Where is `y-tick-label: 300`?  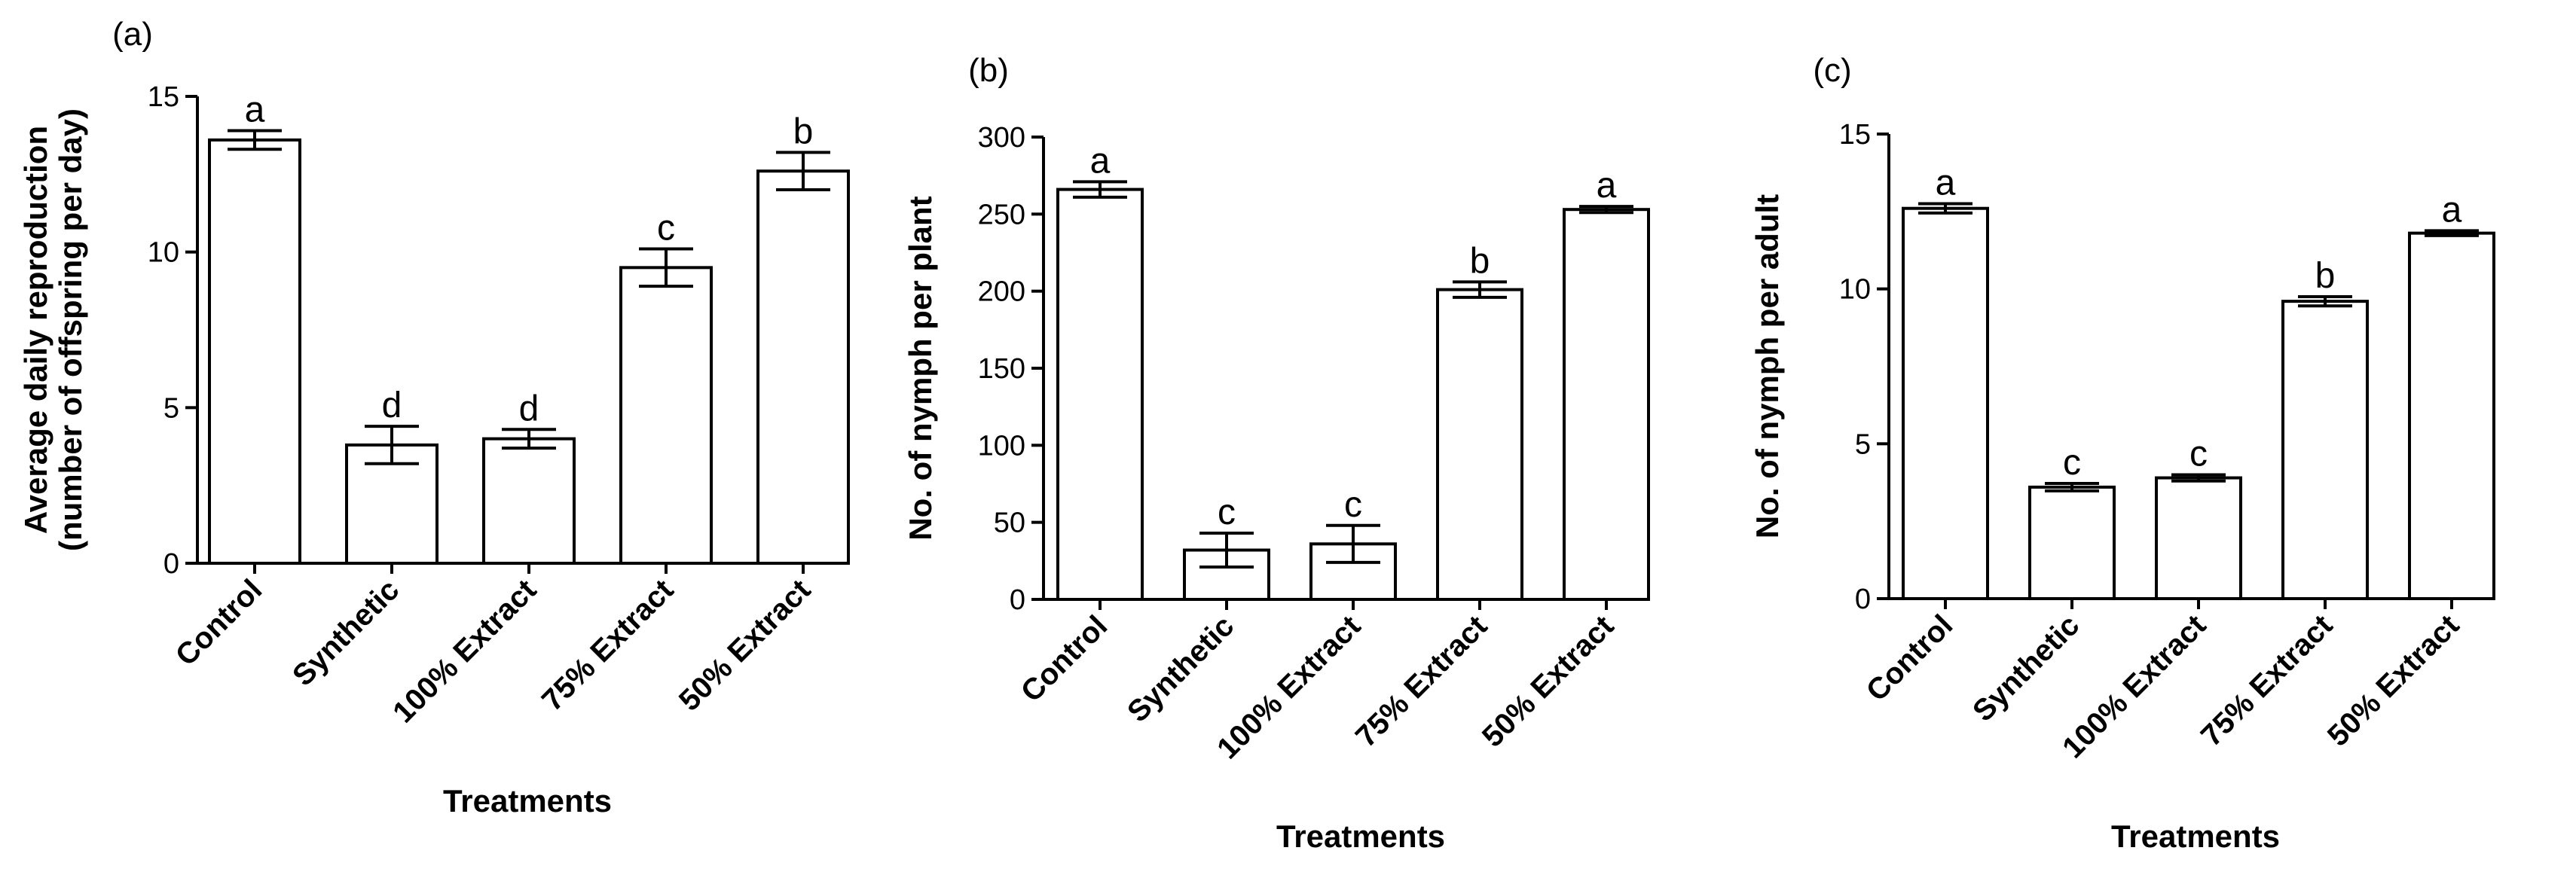 y-tick-label: 300 is located at coordinates (1001, 138).